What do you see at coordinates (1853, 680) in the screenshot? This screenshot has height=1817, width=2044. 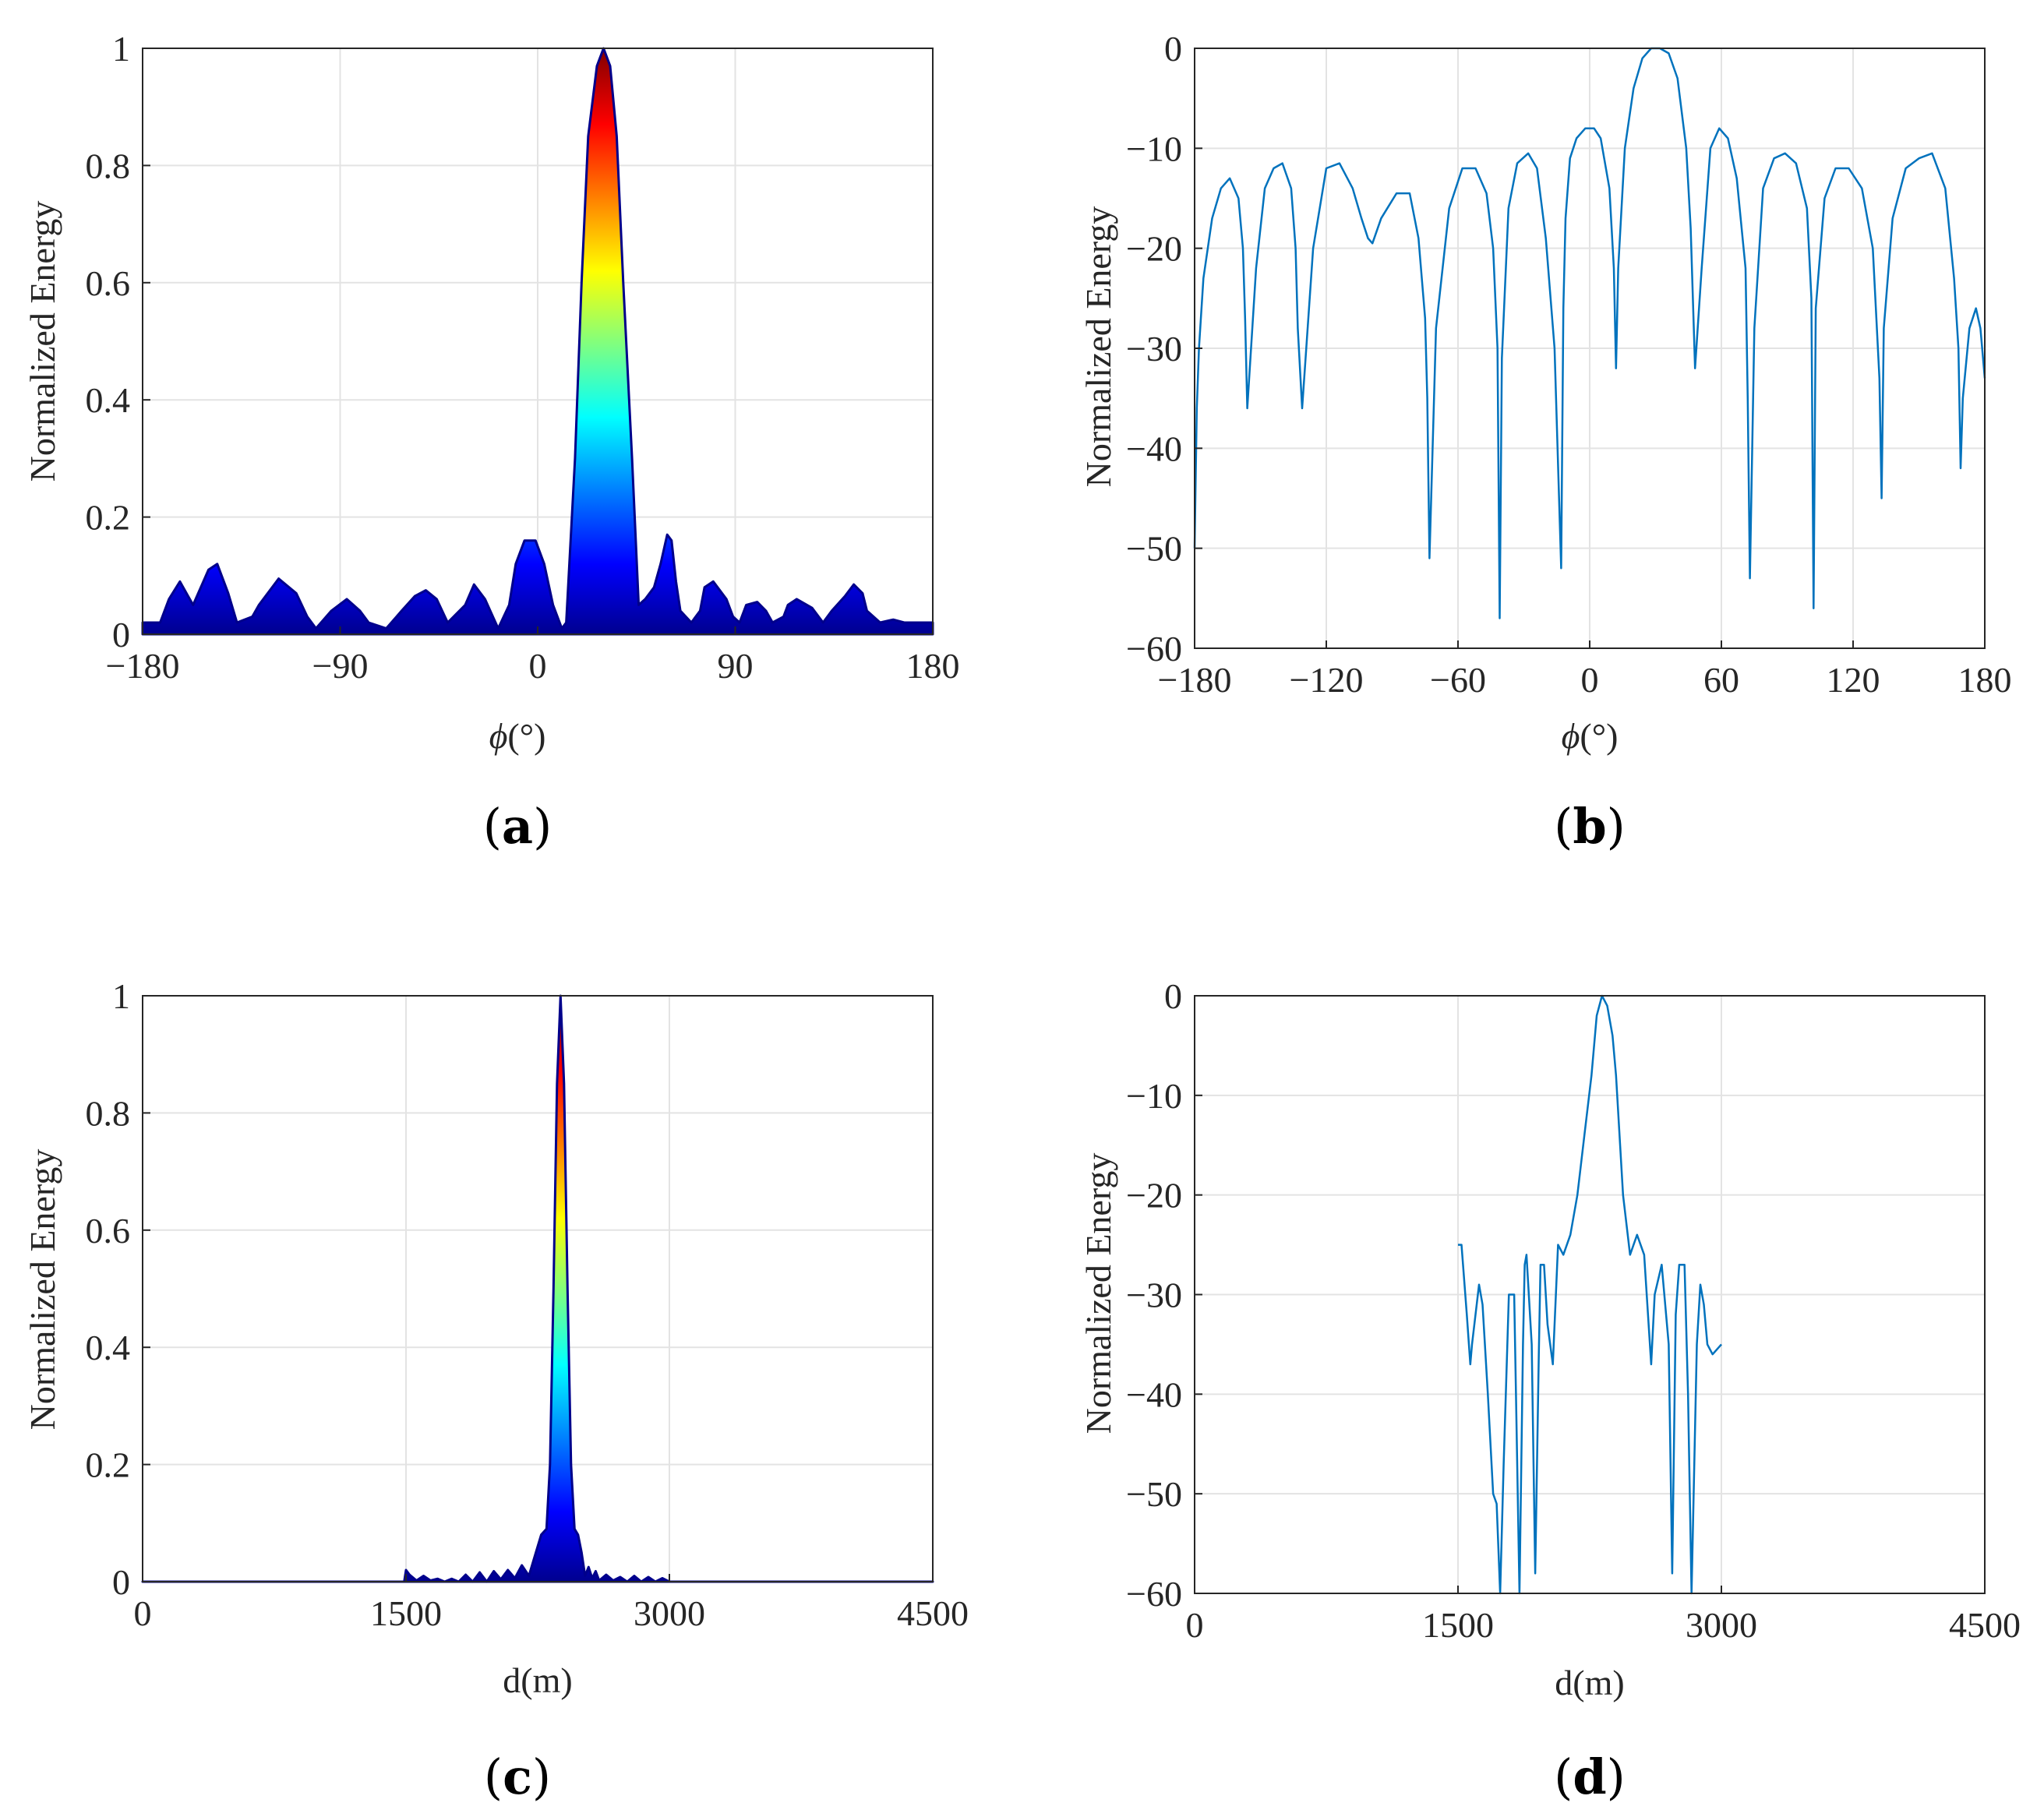 I see `x-tick-label: 120` at bounding box center [1853, 680].